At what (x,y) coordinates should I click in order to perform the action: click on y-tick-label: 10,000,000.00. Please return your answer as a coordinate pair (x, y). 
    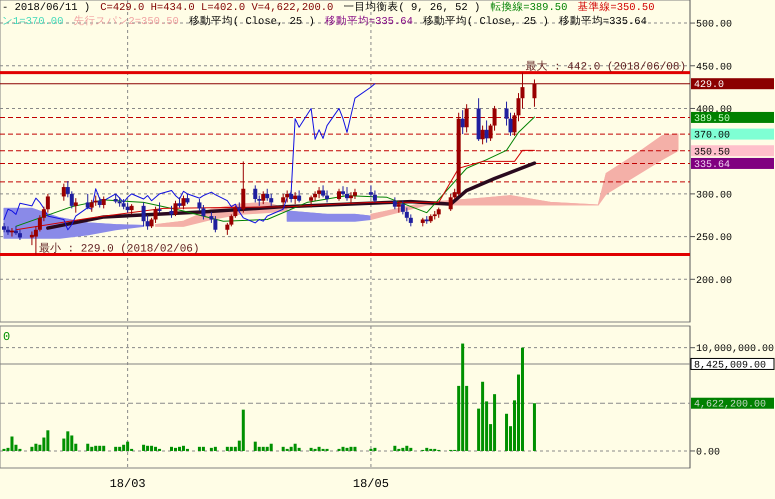
    Looking at the image, I should click on (735, 350).